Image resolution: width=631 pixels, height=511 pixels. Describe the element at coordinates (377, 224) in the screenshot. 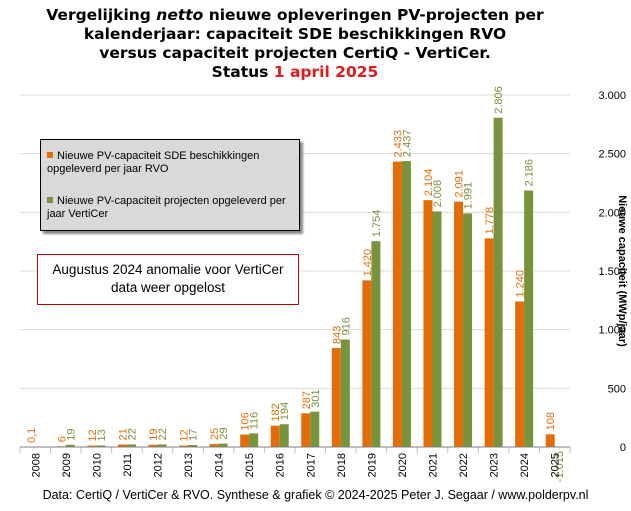

I see `data-label-verticer-2019: 1.754` at that location.